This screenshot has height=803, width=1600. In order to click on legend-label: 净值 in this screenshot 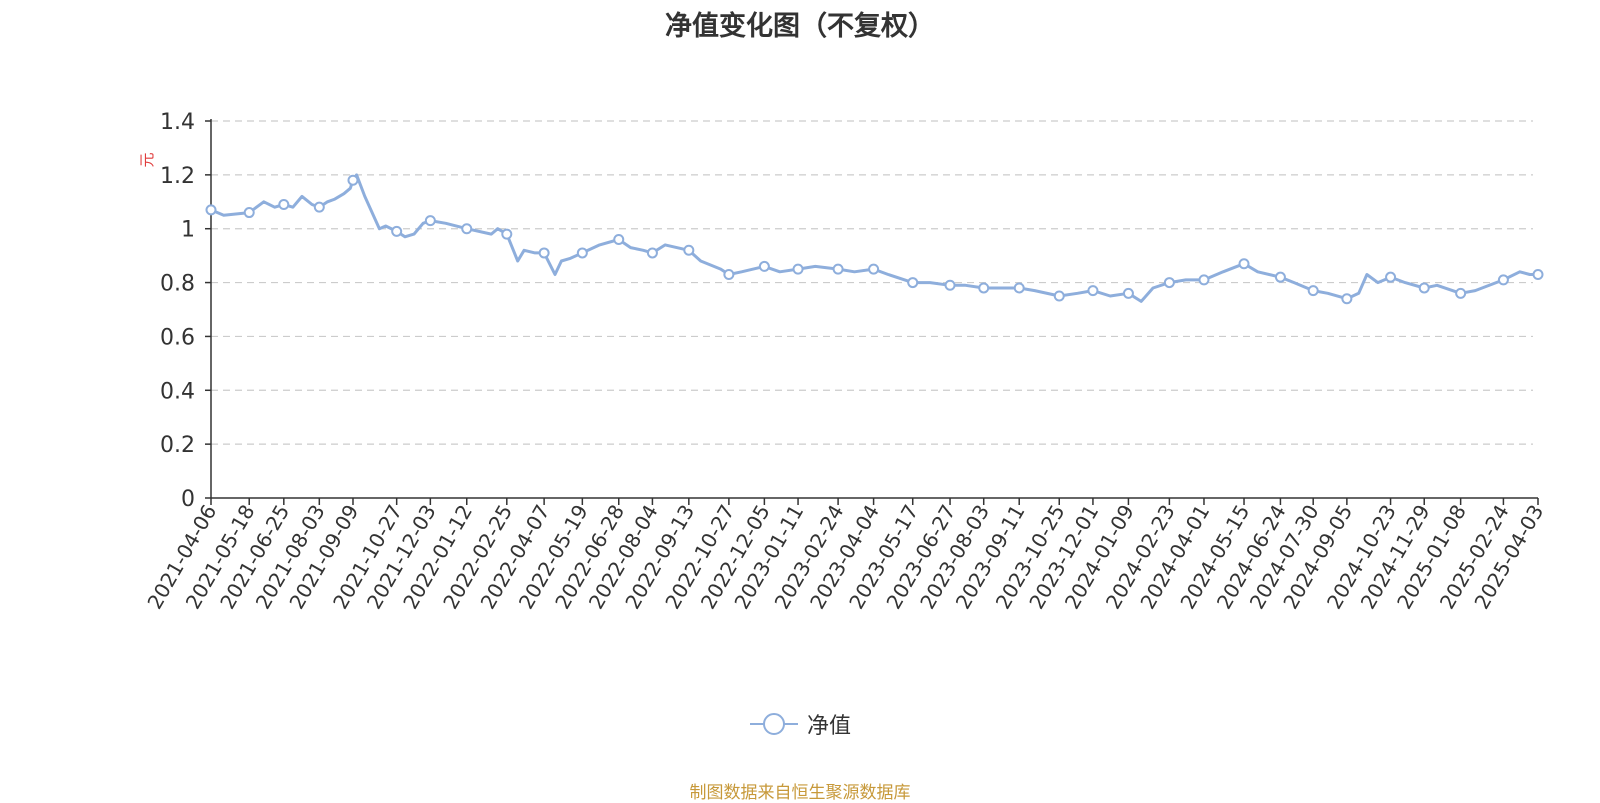, I will do `click(828, 726)`.